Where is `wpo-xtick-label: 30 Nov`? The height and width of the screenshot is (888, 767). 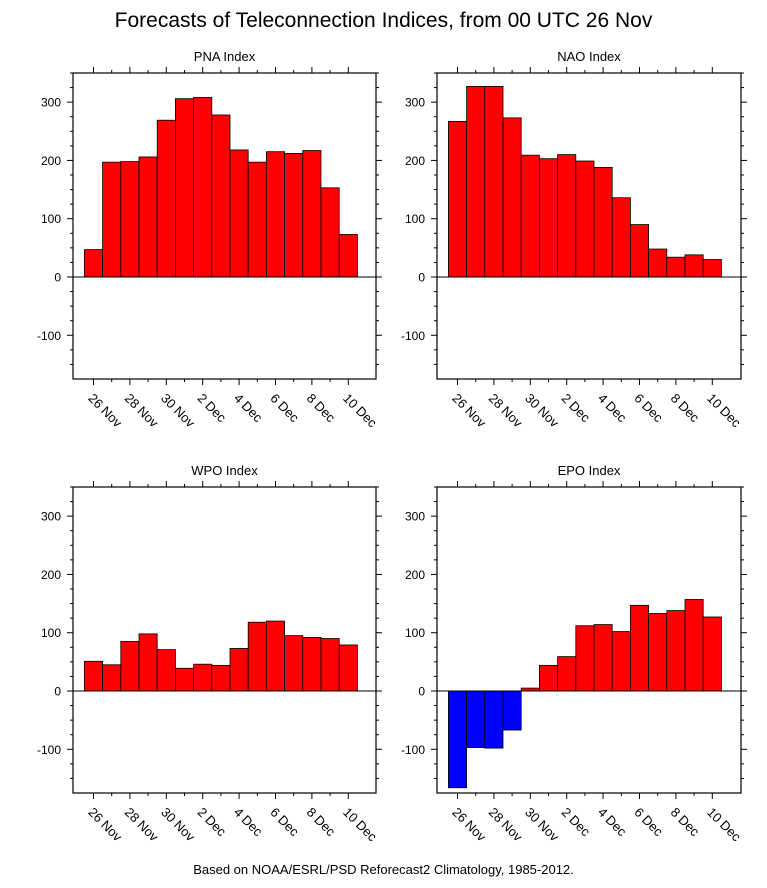
wpo-xtick-label: 30 Nov is located at coordinates (178, 825).